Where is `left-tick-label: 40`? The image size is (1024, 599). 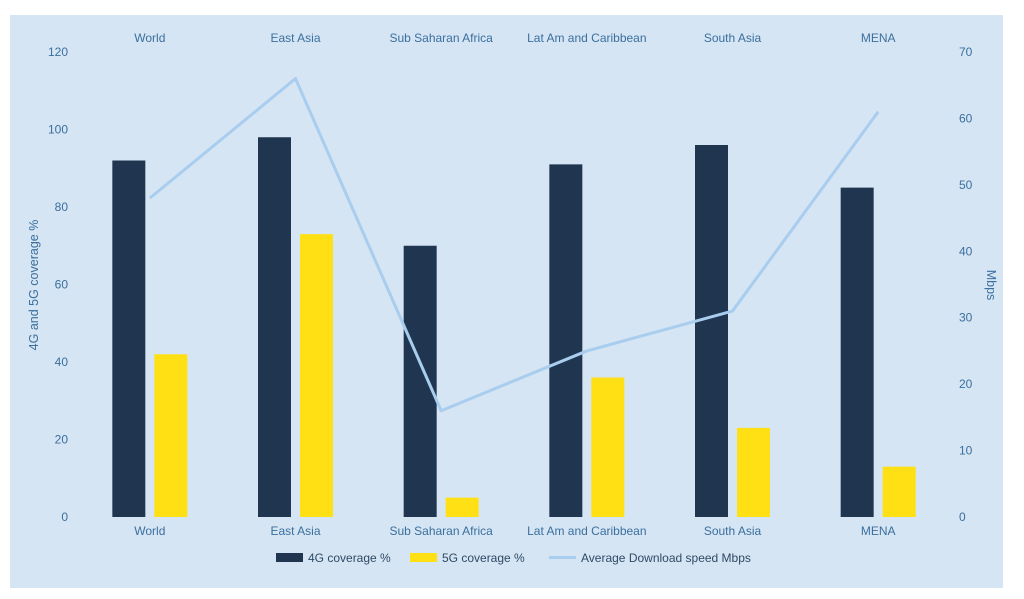
left-tick-label: 40 is located at coordinates (62, 362).